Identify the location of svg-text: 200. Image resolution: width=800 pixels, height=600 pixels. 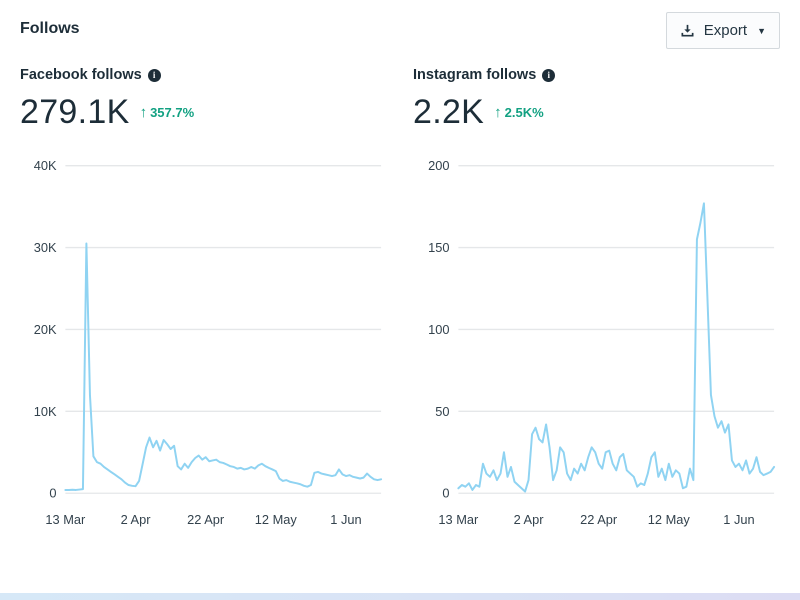
(438, 165).